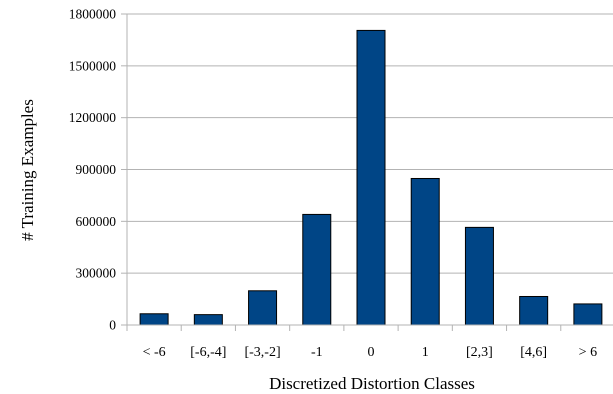  I want to click on x-category-label: [-3,-2], so click(262, 352).